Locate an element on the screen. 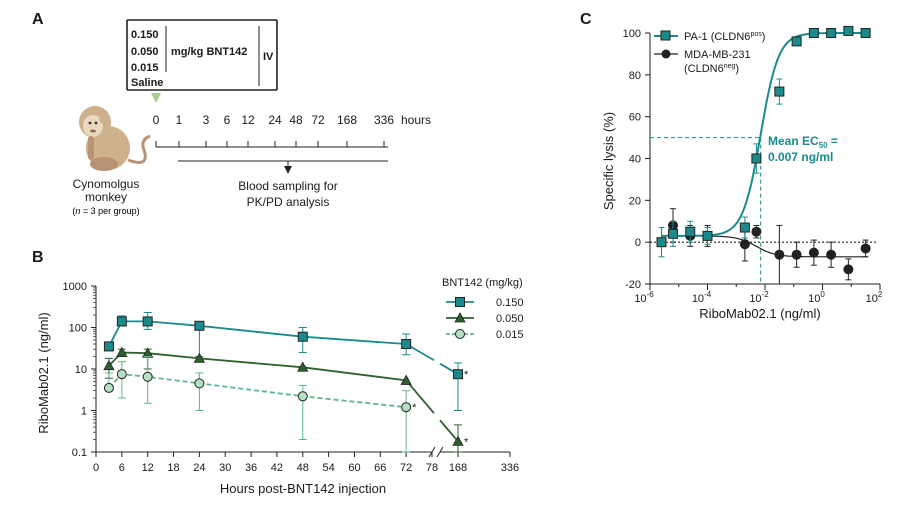  chart-c-ylabel: Specific lysis (%) is located at coordinates (608, 161).